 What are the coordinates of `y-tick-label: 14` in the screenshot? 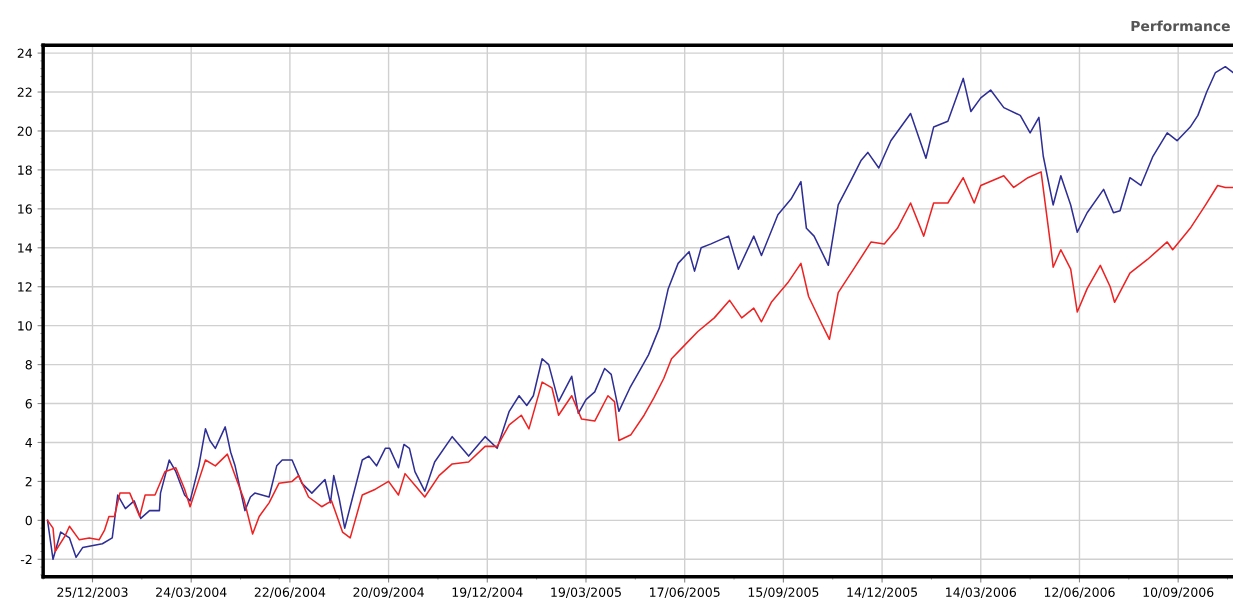 It's located at (25, 248).